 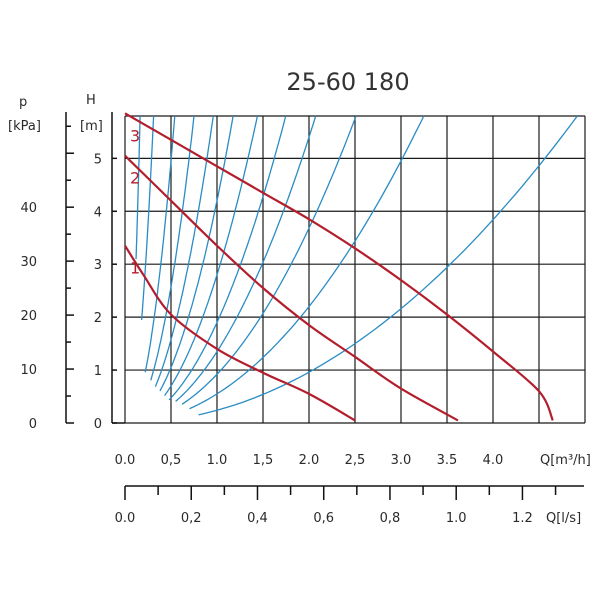 I want to click on flow-ls-axis-label: Q[l/s], so click(x=563, y=518).